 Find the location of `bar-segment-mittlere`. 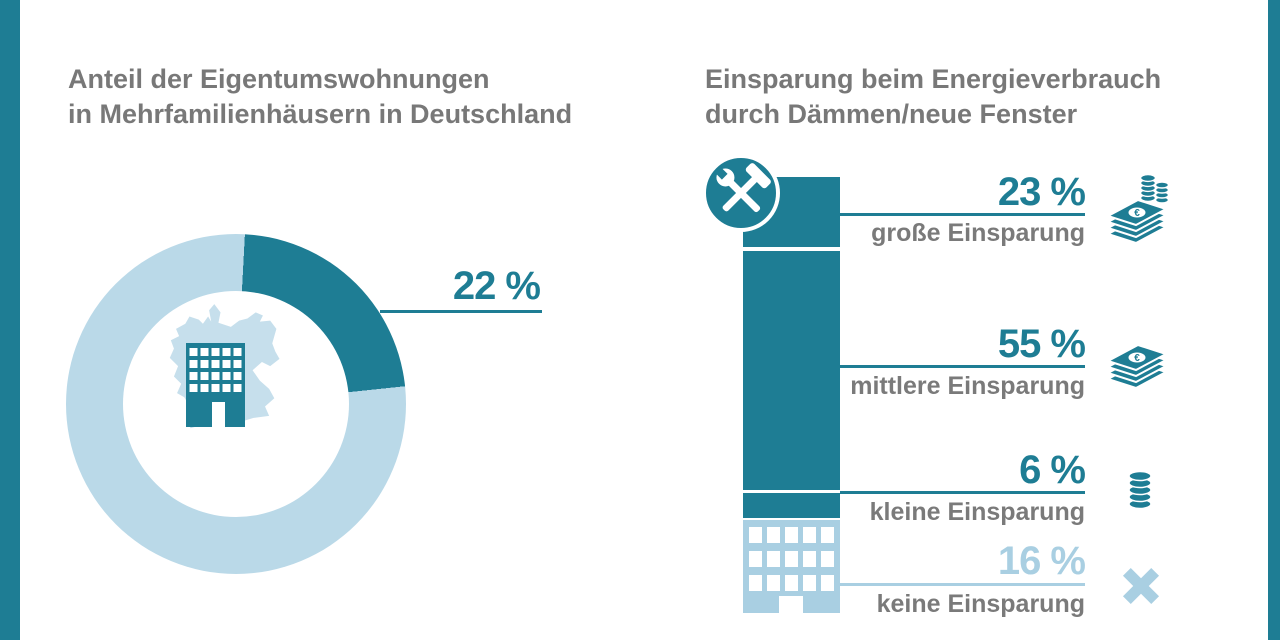

bar-segment-mittlere is located at coordinates (791, 370).